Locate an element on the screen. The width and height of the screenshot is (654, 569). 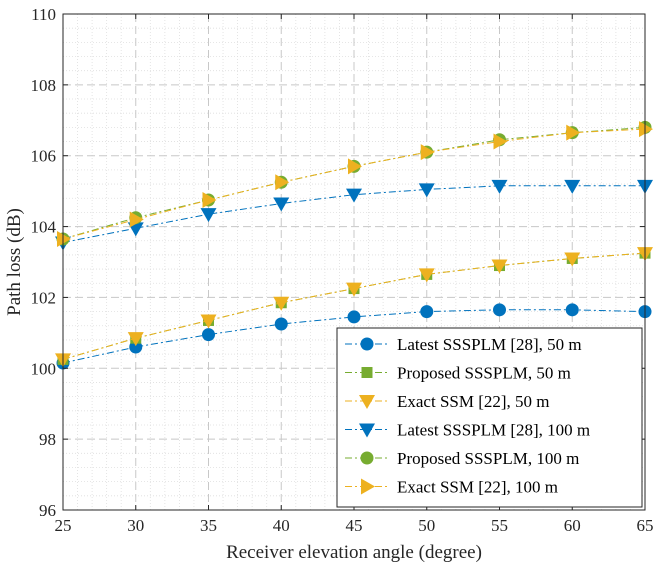
legend-entry: Proposed SSSPLM, 100 m is located at coordinates (462, 458).